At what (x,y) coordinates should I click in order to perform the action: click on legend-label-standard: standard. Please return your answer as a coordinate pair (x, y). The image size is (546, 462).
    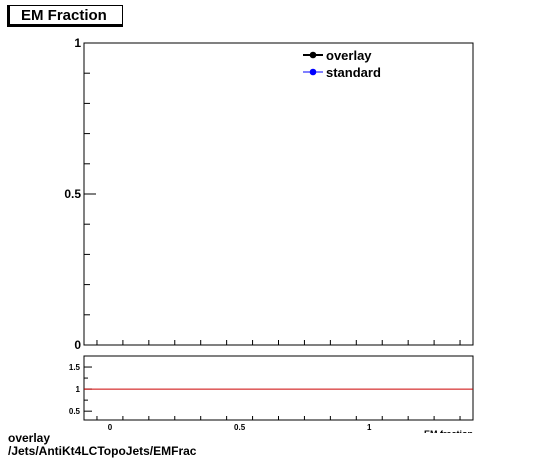
    Looking at the image, I should click on (353, 72).